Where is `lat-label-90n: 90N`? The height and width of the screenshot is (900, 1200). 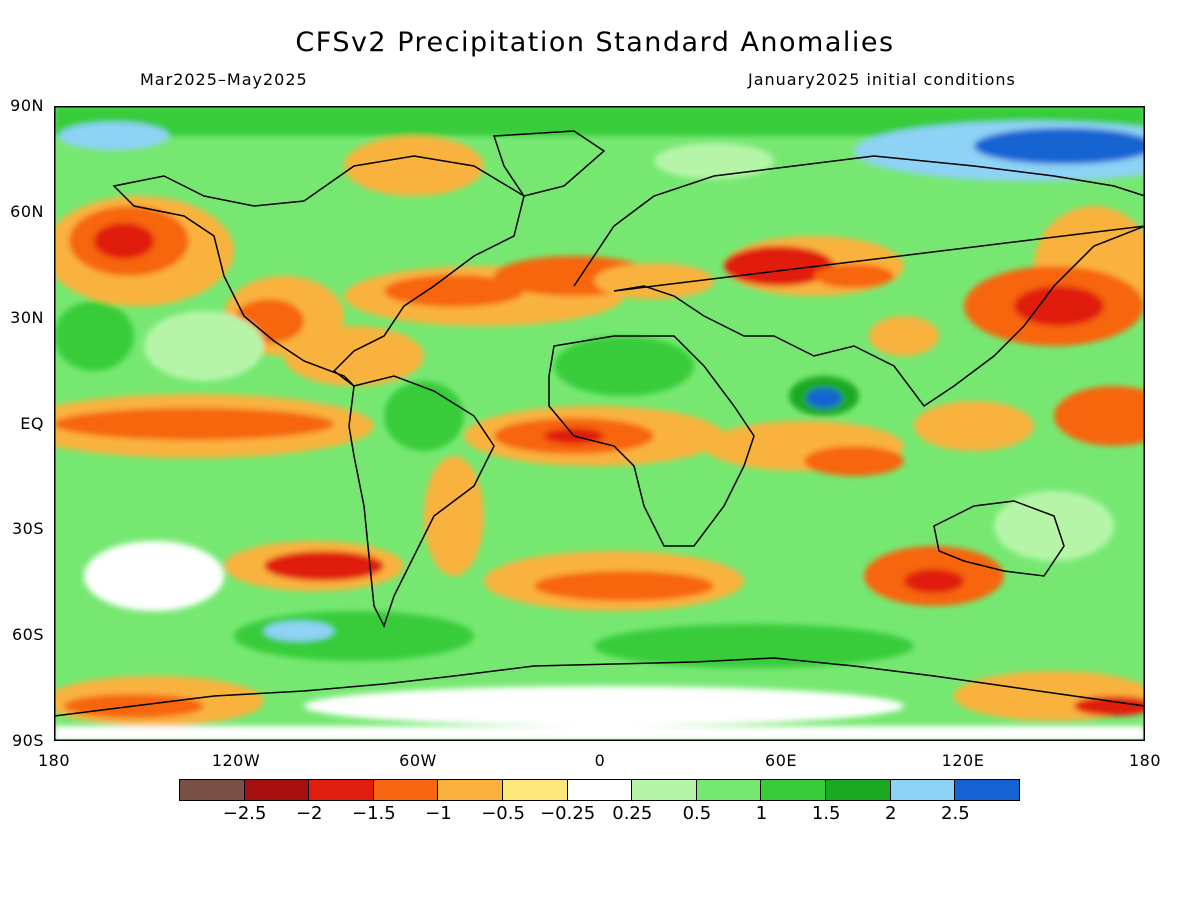
lat-label-90n: 90N is located at coordinates (27, 105).